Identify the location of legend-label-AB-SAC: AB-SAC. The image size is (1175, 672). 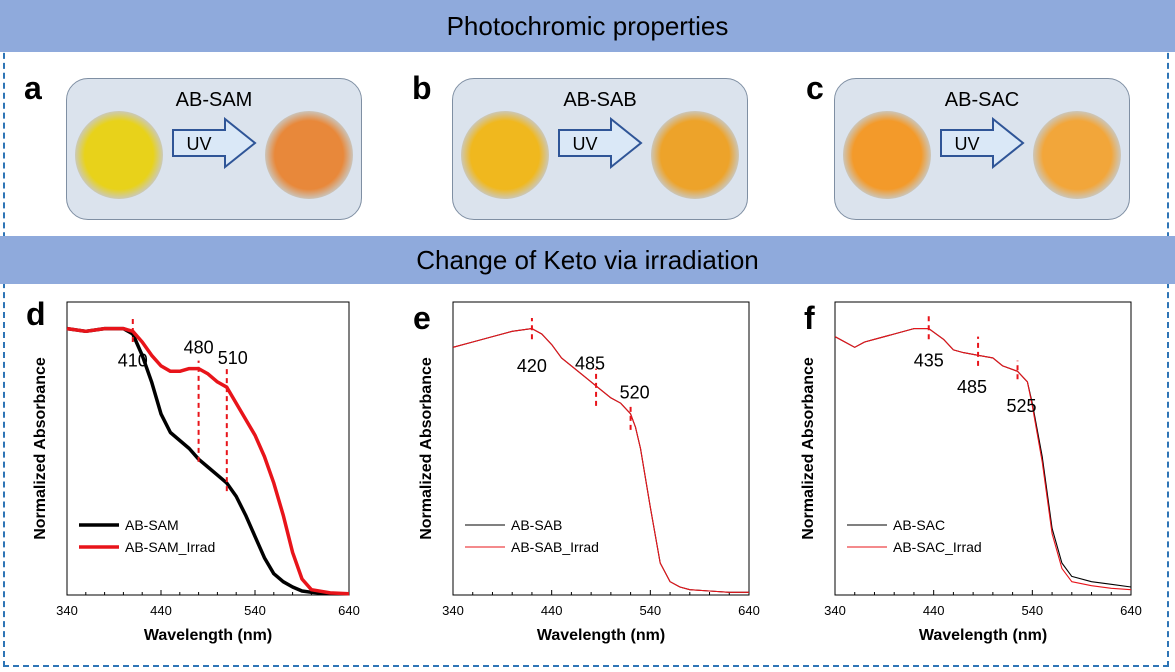
(919, 525).